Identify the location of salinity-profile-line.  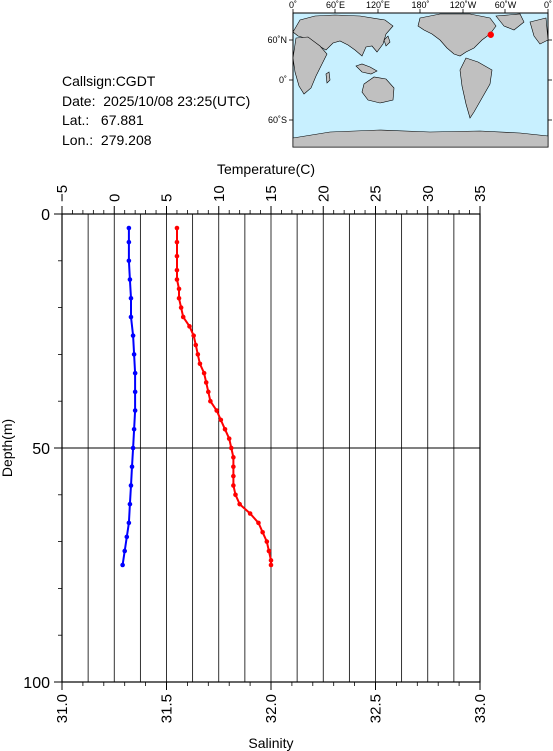
(224, 396).